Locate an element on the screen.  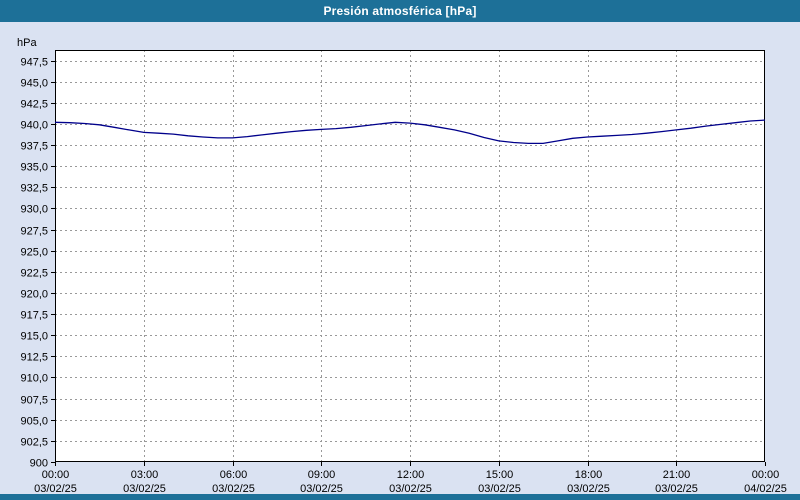
x-tick-time-label: 03:00 is located at coordinates (145, 475).